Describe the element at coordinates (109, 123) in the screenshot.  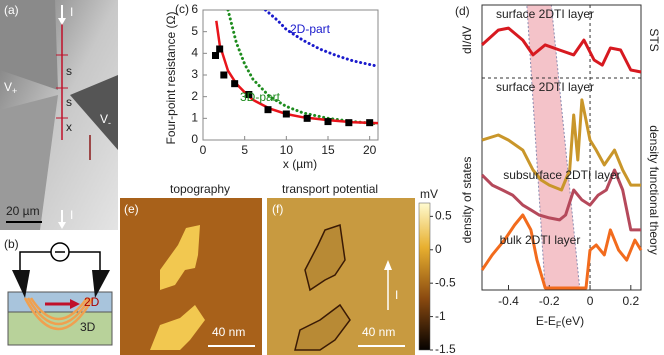
I see `sub: -` at that location.